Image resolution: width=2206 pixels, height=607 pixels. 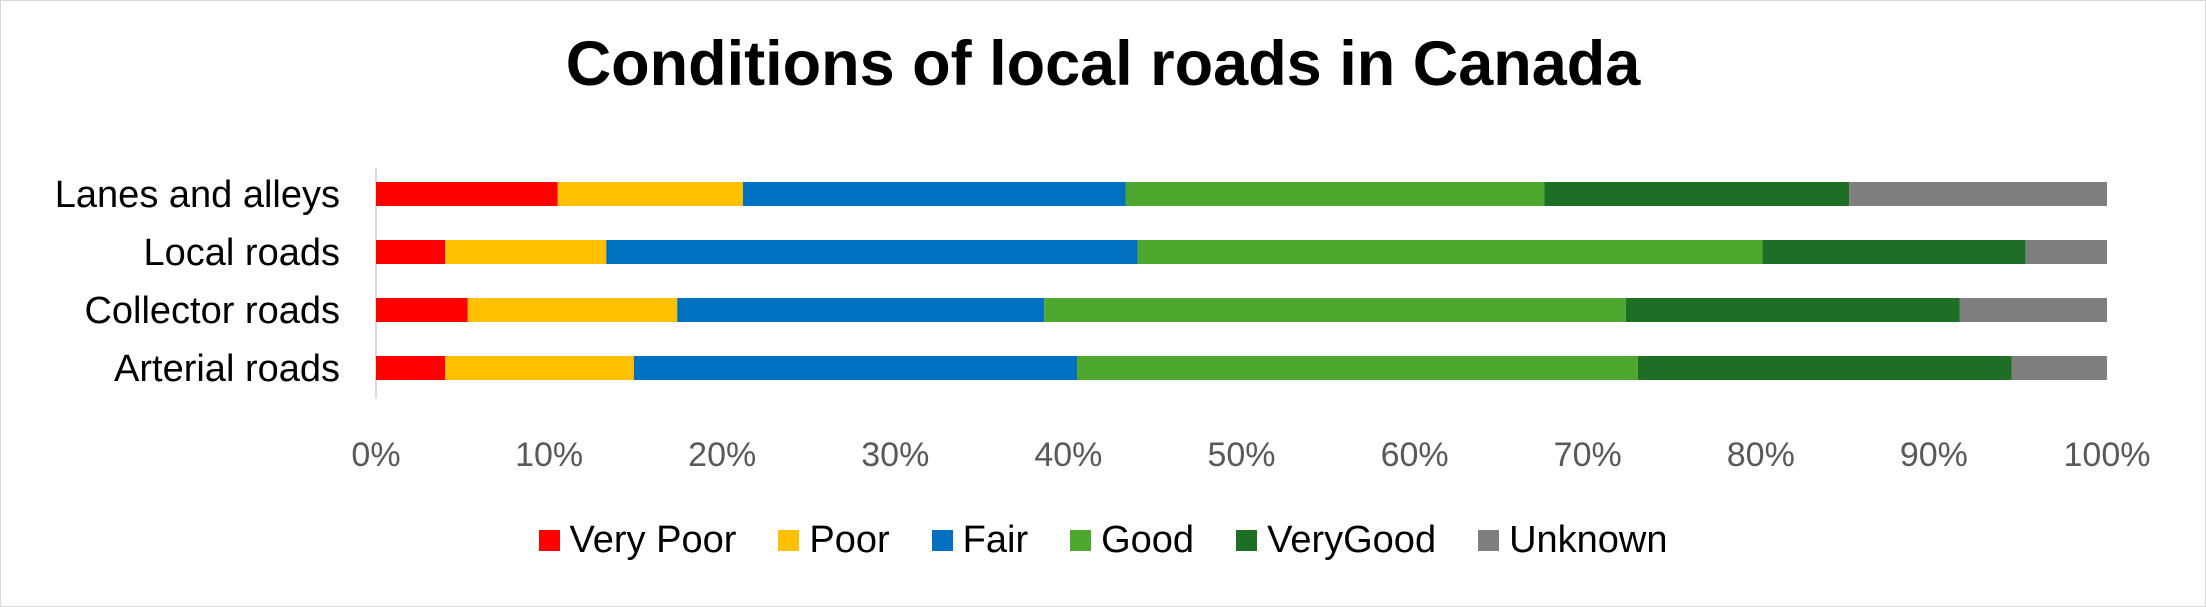 What do you see at coordinates (653, 539) in the screenshot?
I see `legend-label: Very Poor` at bounding box center [653, 539].